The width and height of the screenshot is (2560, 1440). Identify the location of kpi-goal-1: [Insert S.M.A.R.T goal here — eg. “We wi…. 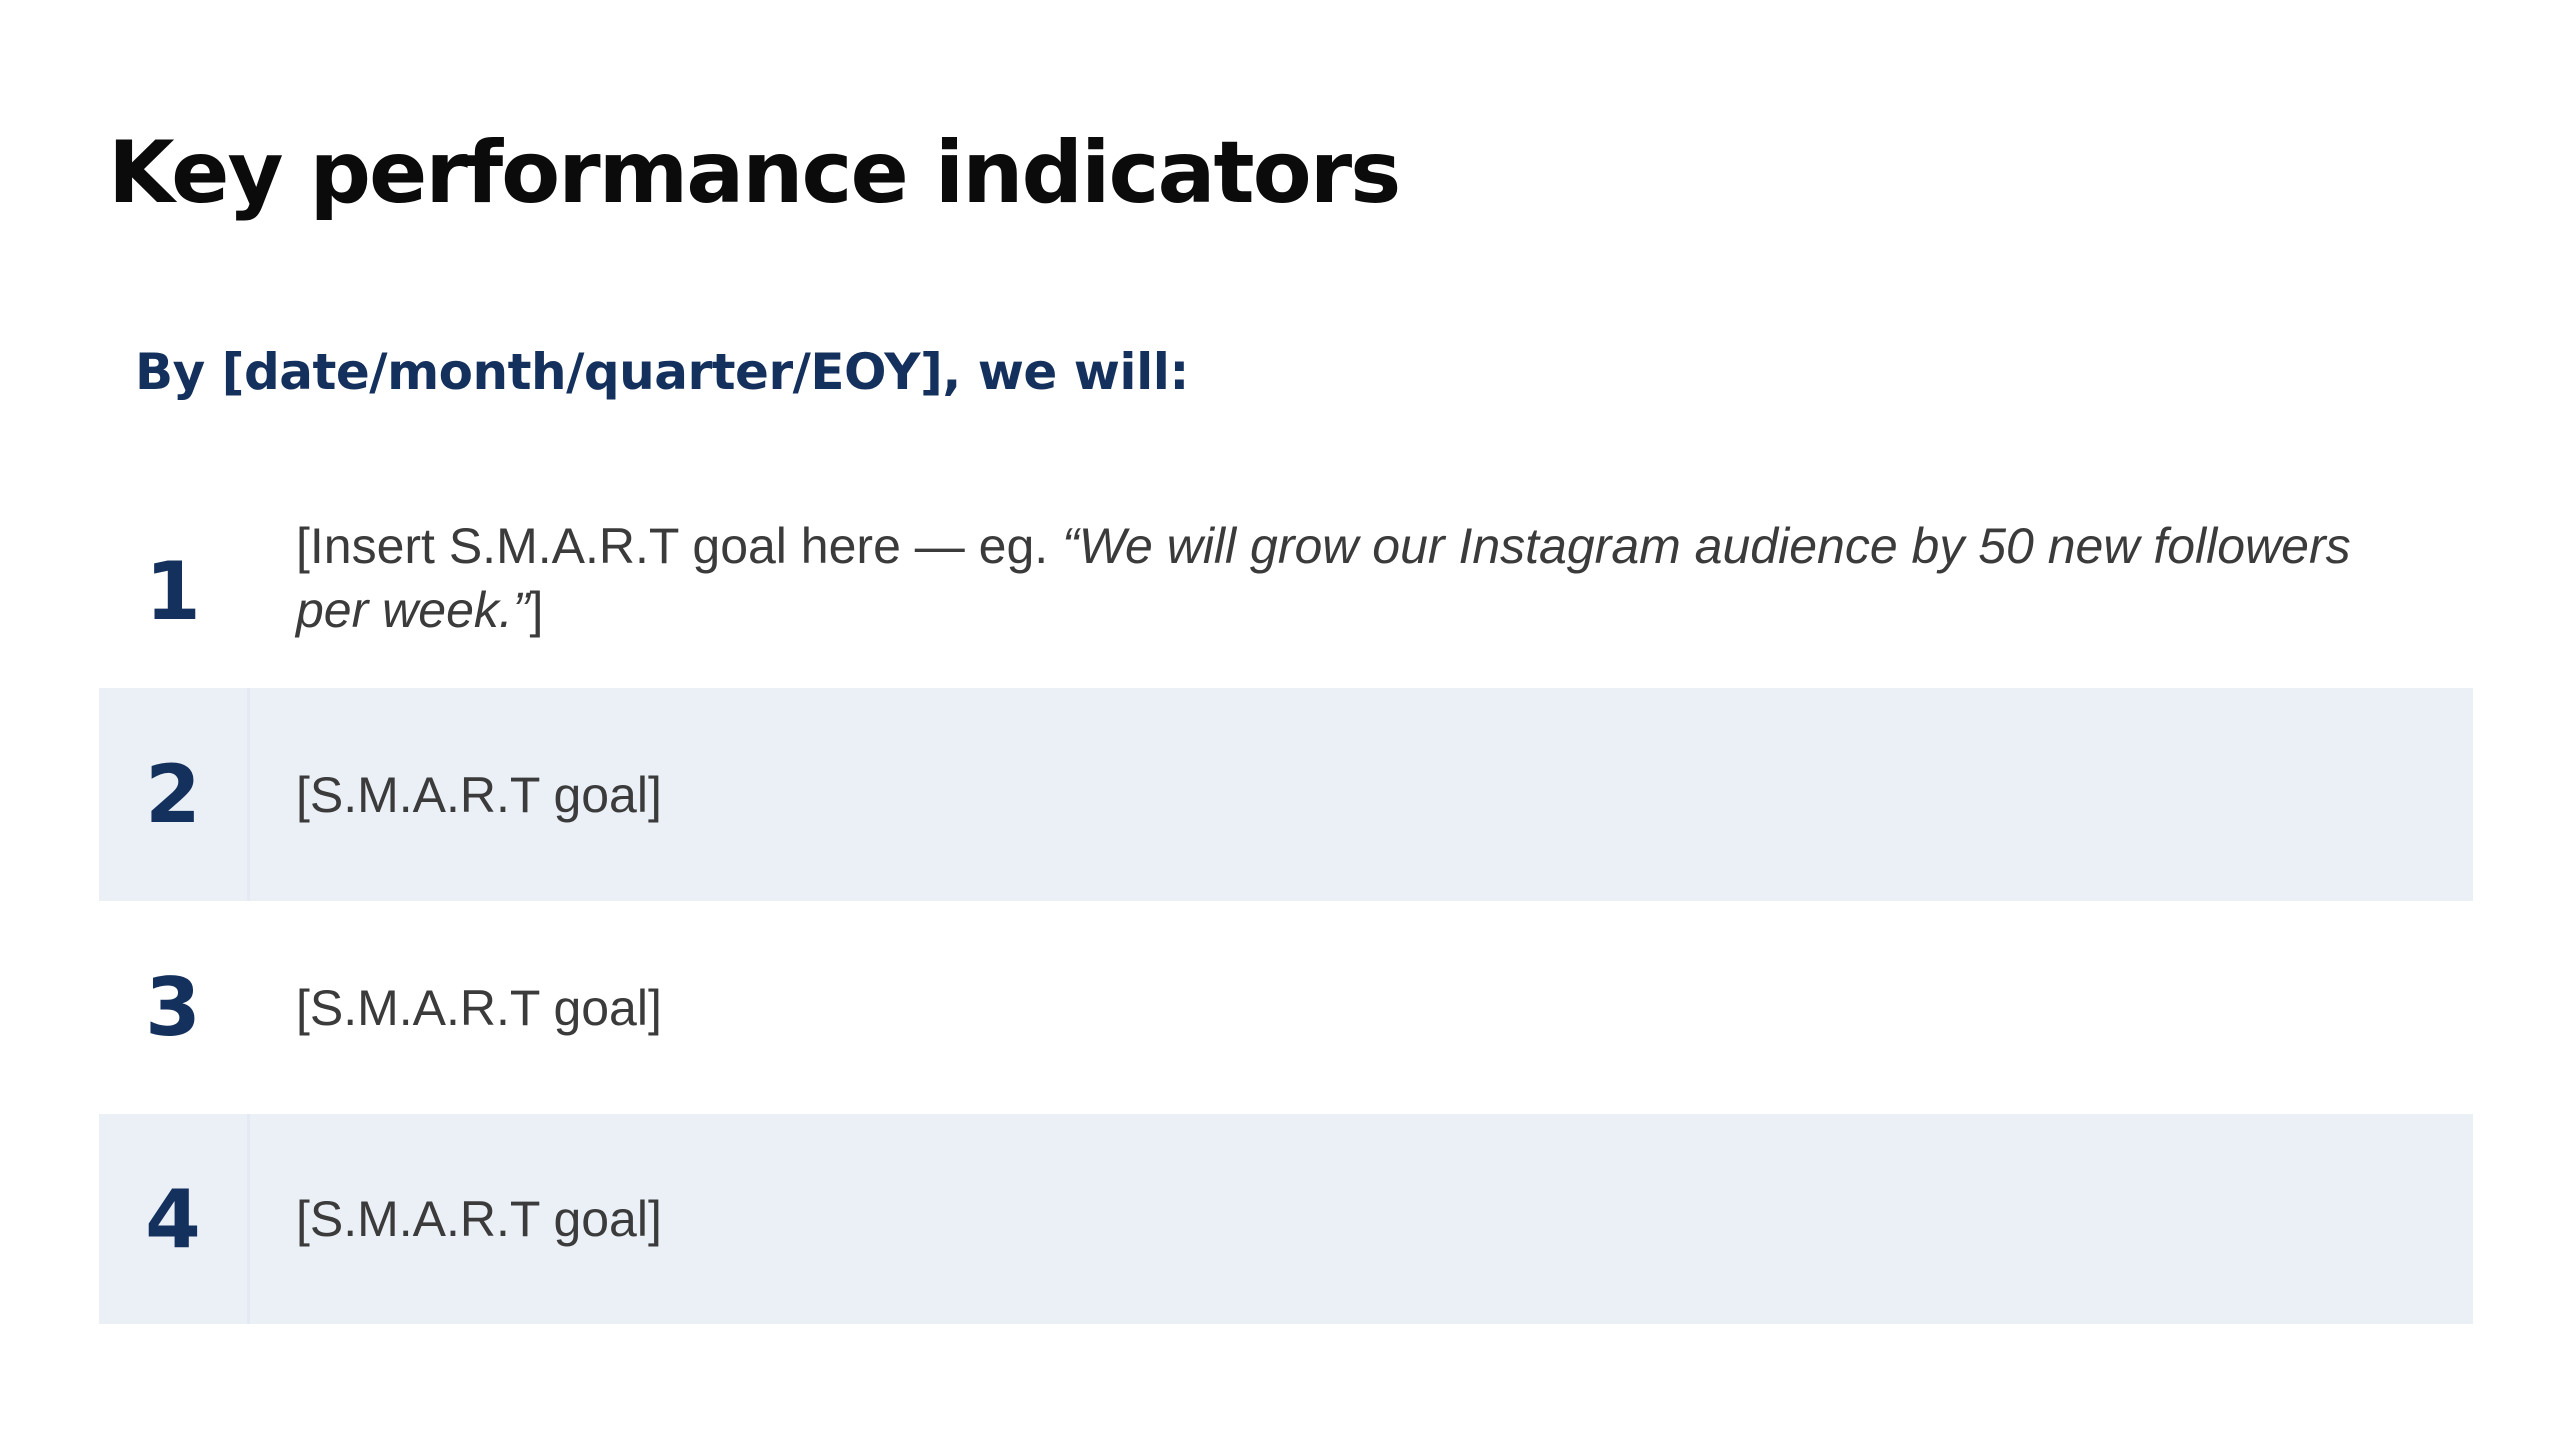
(1354, 583).